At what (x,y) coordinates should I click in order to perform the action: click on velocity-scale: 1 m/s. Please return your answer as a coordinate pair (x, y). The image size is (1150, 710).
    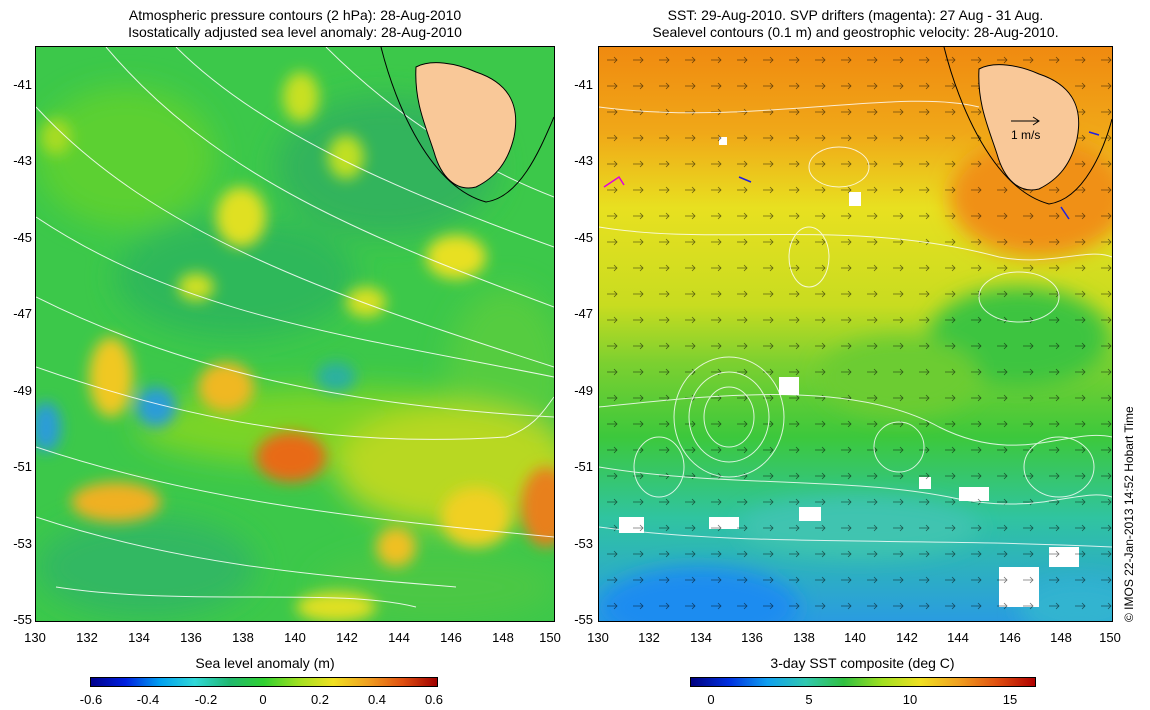
    Looking at the image, I should click on (1025, 129).